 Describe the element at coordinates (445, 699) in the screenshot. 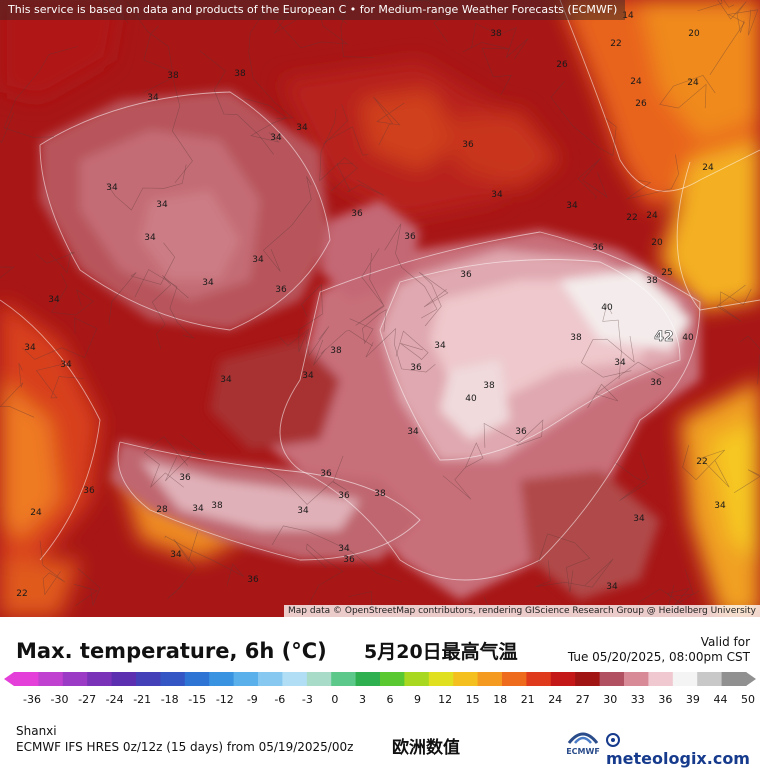

I see `scale-tick-label: 12` at that location.